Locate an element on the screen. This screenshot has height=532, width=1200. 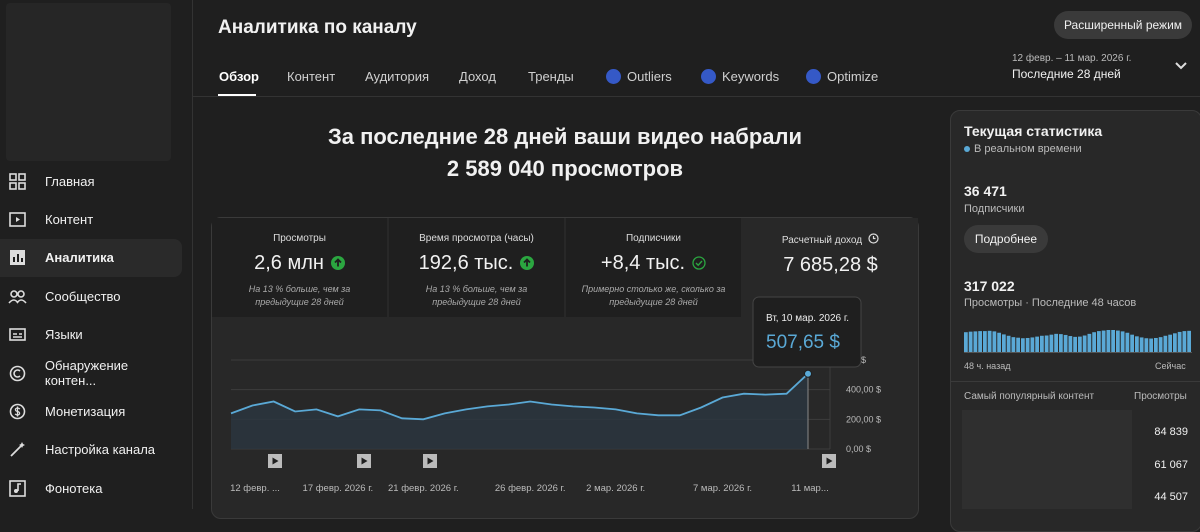
nav-label: Сообщество is located at coordinates (83, 296).